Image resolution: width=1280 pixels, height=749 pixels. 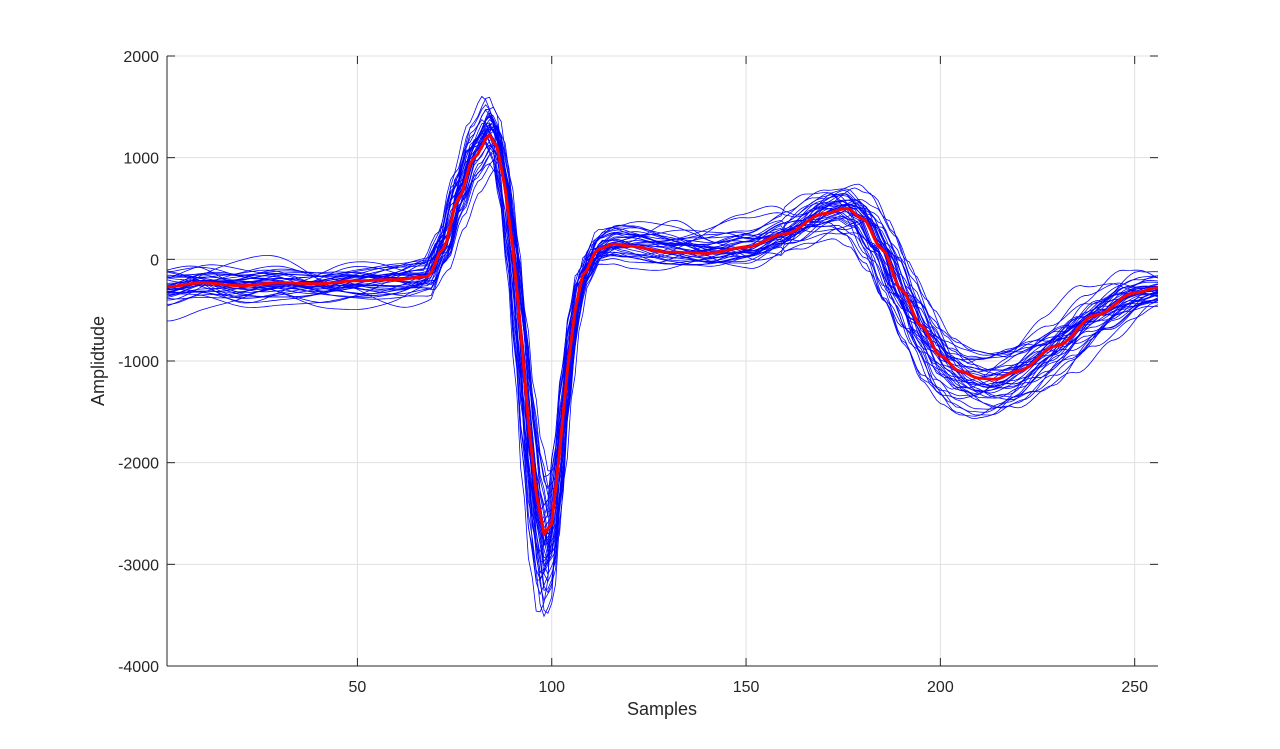 What do you see at coordinates (551, 687) in the screenshot?
I see `x-tick-label: 100` at bounding box center [551, 687].